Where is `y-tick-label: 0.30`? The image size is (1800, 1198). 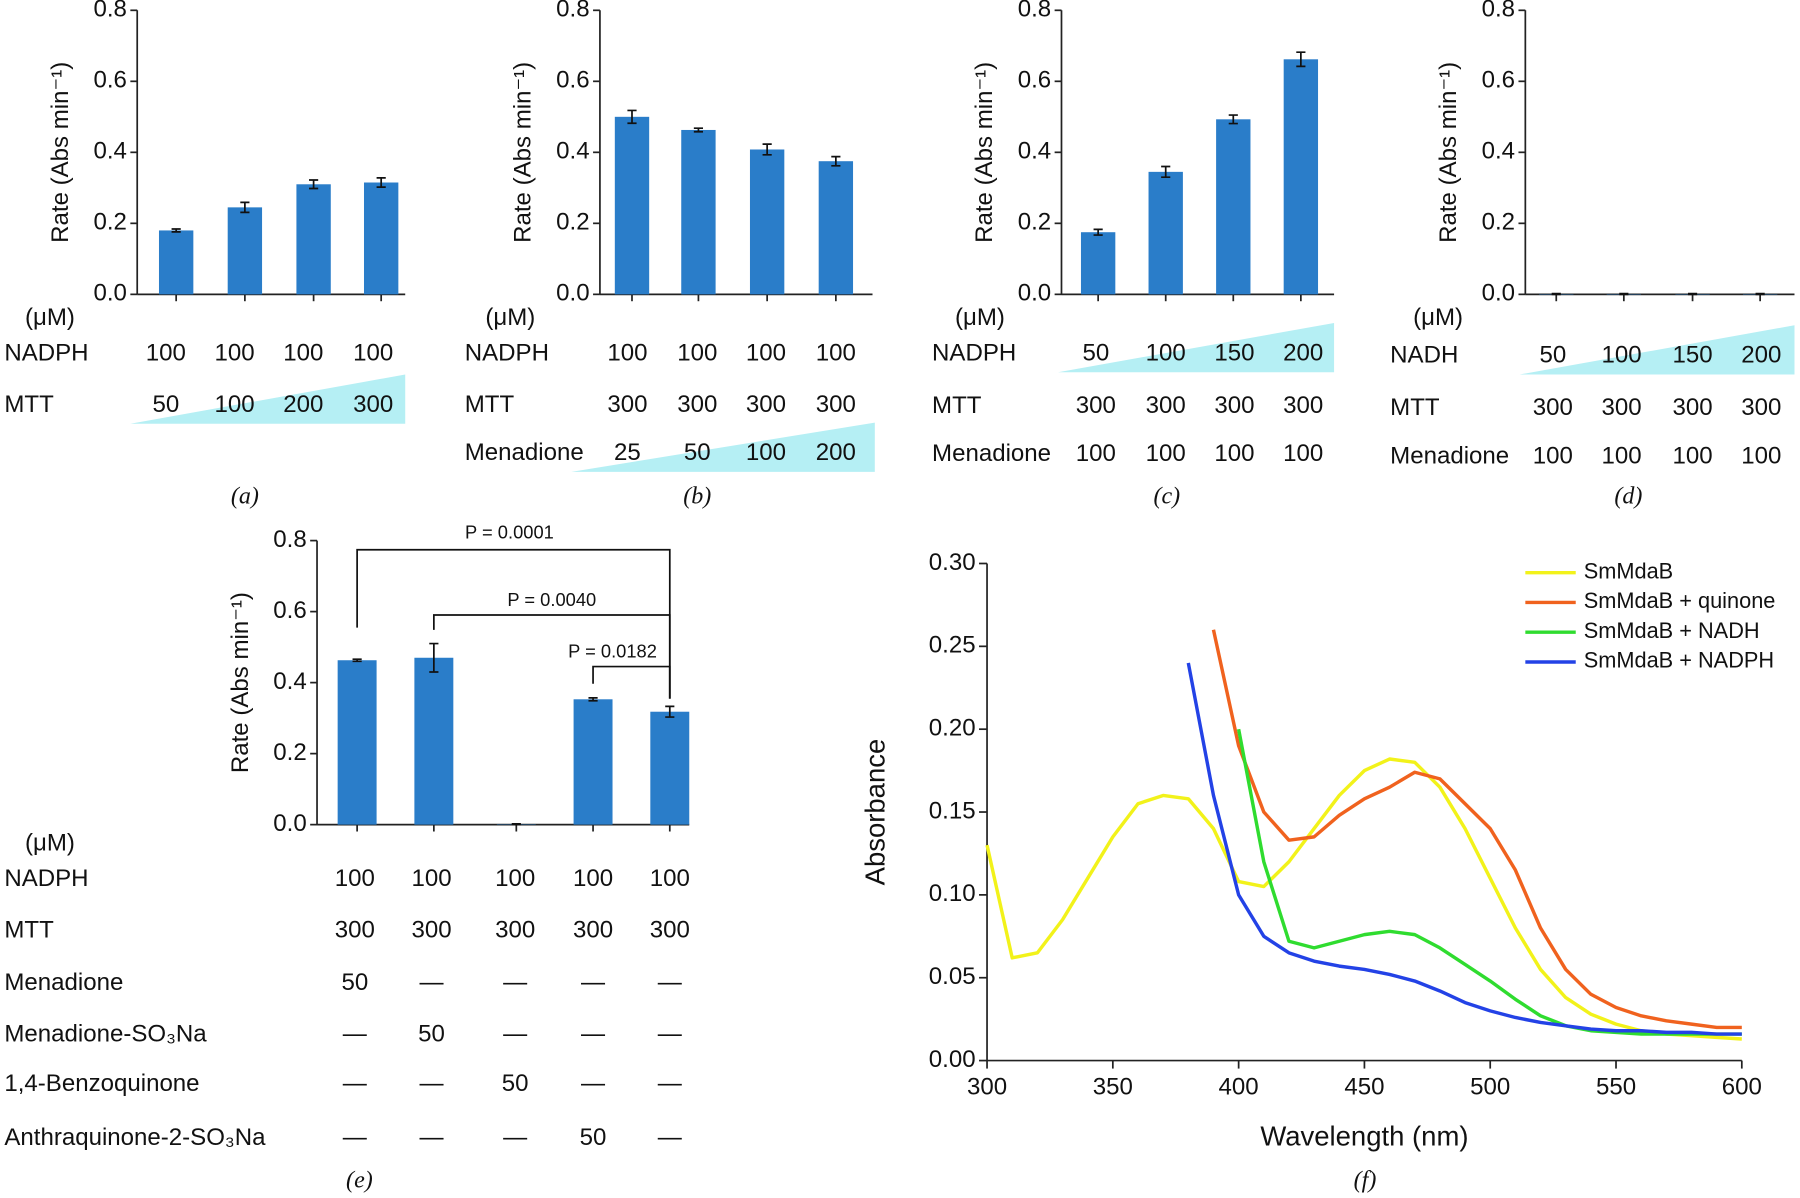 y-tick-label: 0.30 is located at coordinates (952, 562).